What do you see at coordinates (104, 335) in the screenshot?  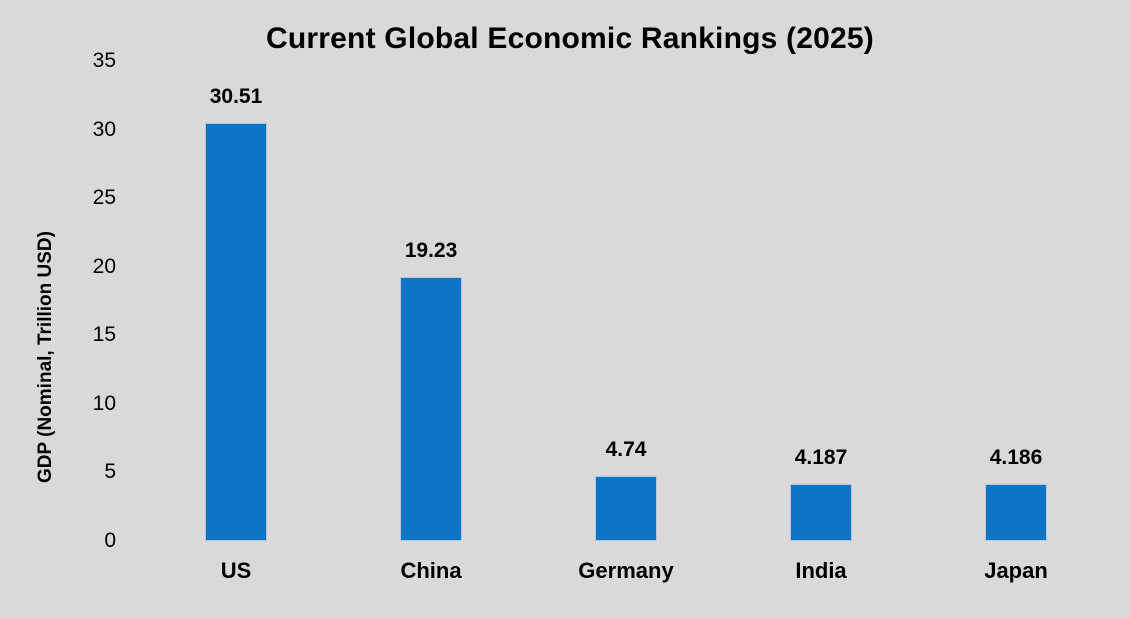 I see `y-tick-label: 15` at bounding box center [104, 335].